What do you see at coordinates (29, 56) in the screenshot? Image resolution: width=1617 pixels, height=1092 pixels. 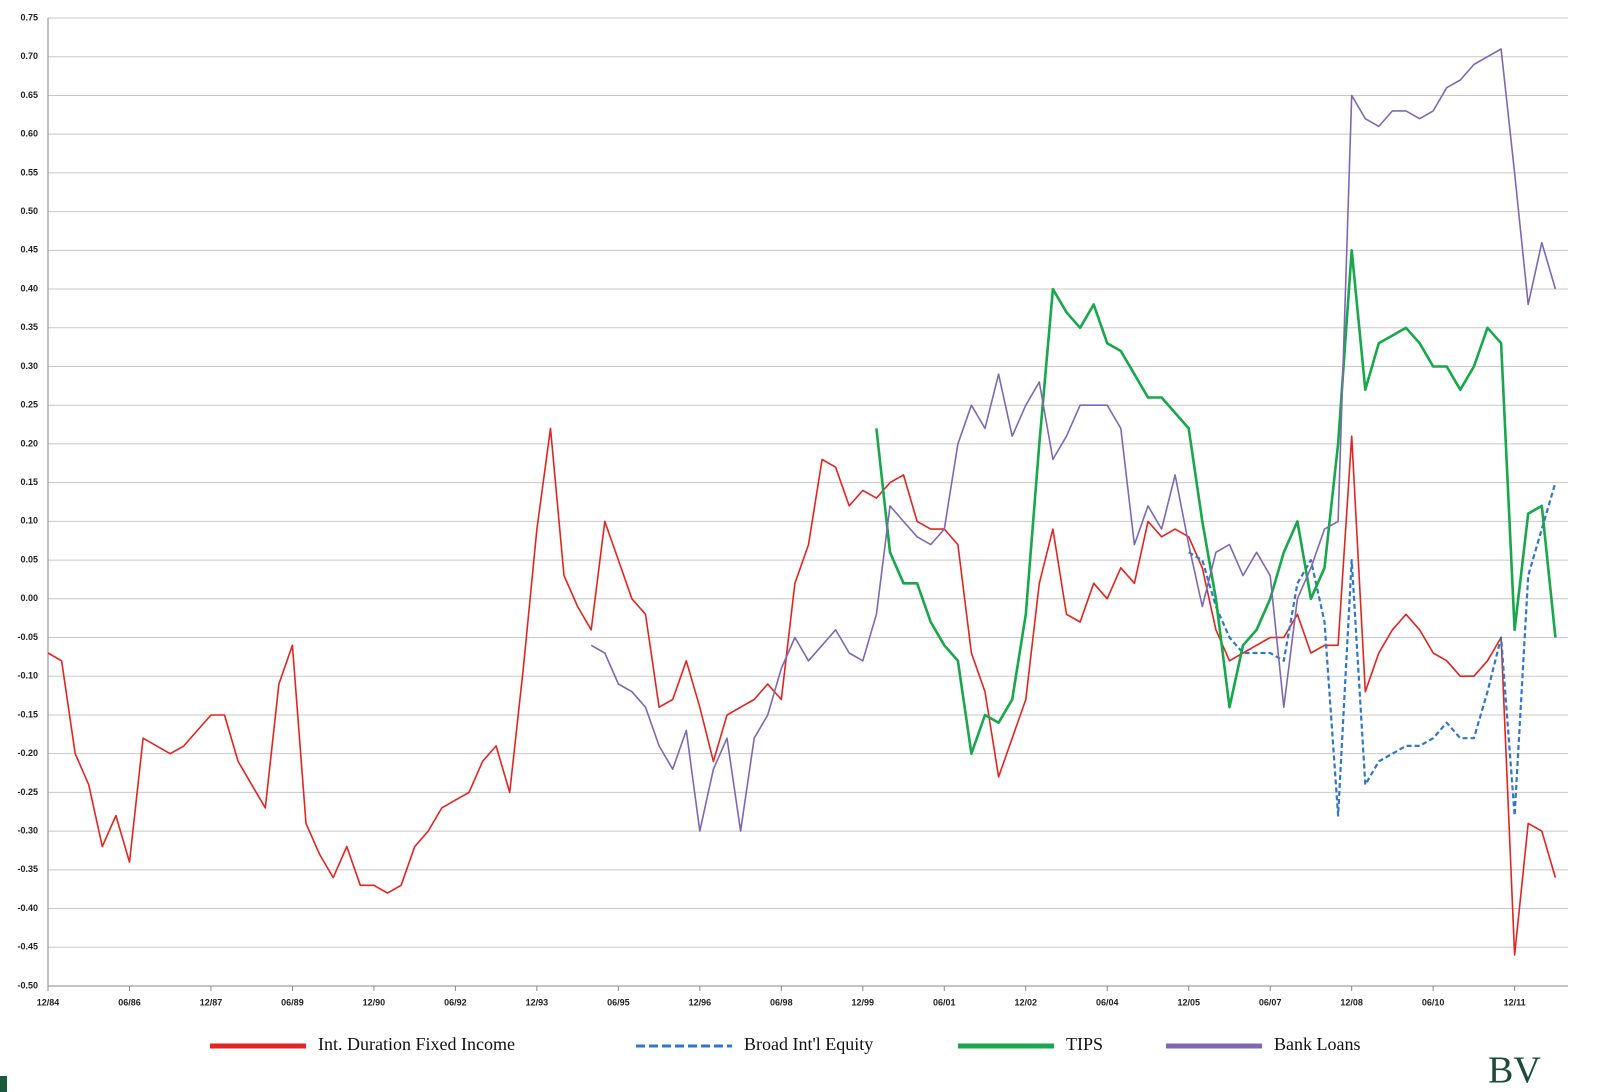 I see `y-tick-label: 0.70` at bounding box center [29, 56].